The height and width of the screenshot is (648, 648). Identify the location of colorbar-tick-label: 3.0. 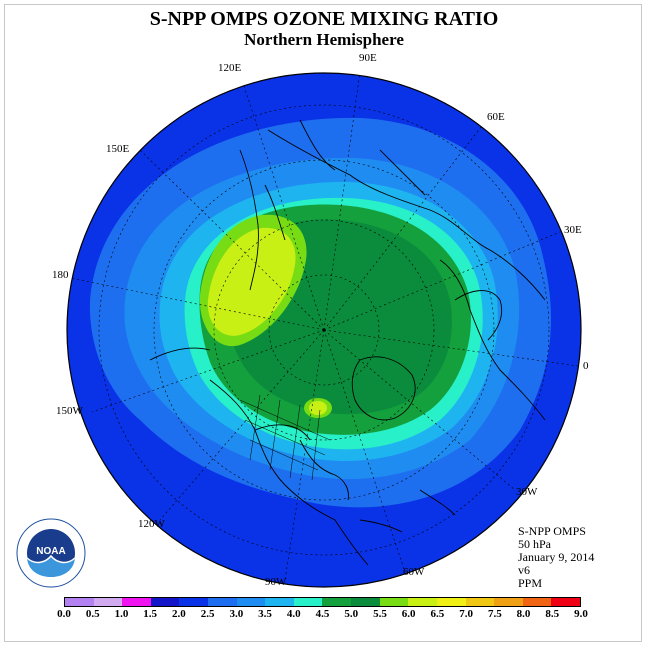
(236, 614).